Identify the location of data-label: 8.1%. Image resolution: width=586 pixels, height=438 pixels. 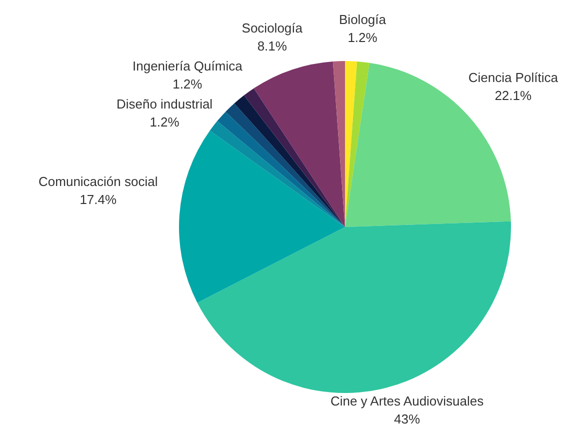
(272, 46).